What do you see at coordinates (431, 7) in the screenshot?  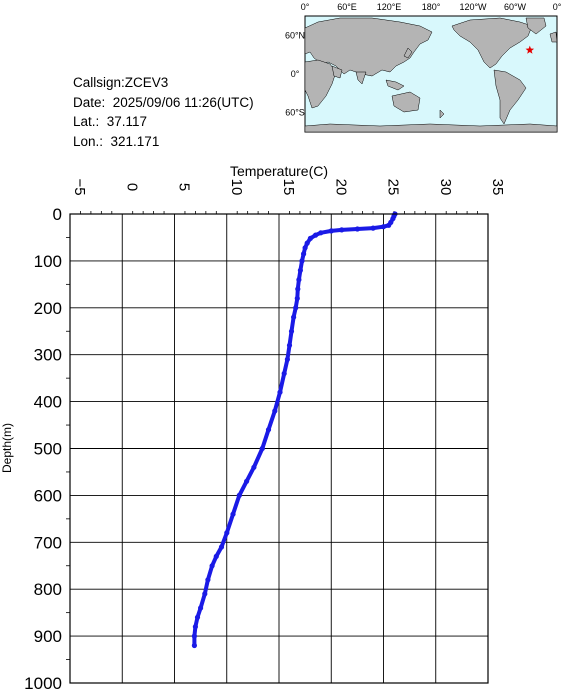 I see `map-lon-label: 180°` at bounding box center [431, 7].